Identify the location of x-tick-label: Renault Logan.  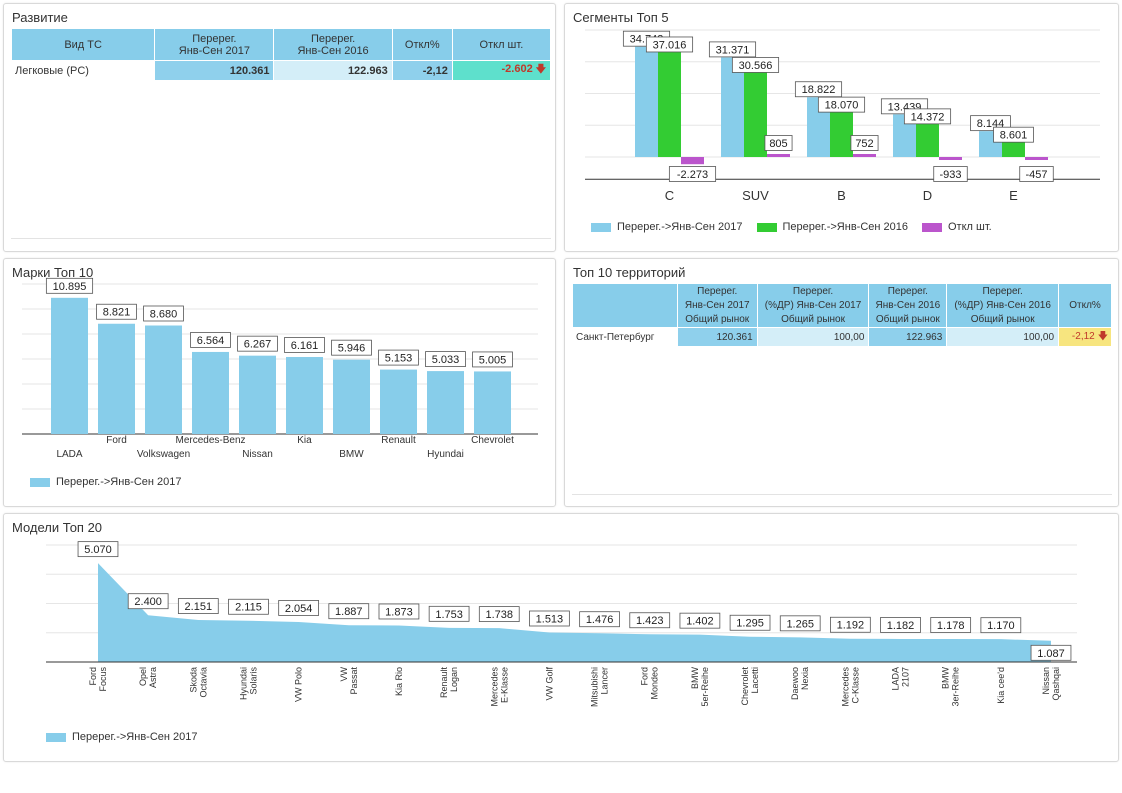
(449, 683).